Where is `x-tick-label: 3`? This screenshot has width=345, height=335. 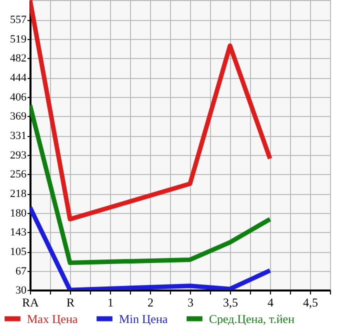
x-tick-label: 3 is located at coordinates (191, 303).